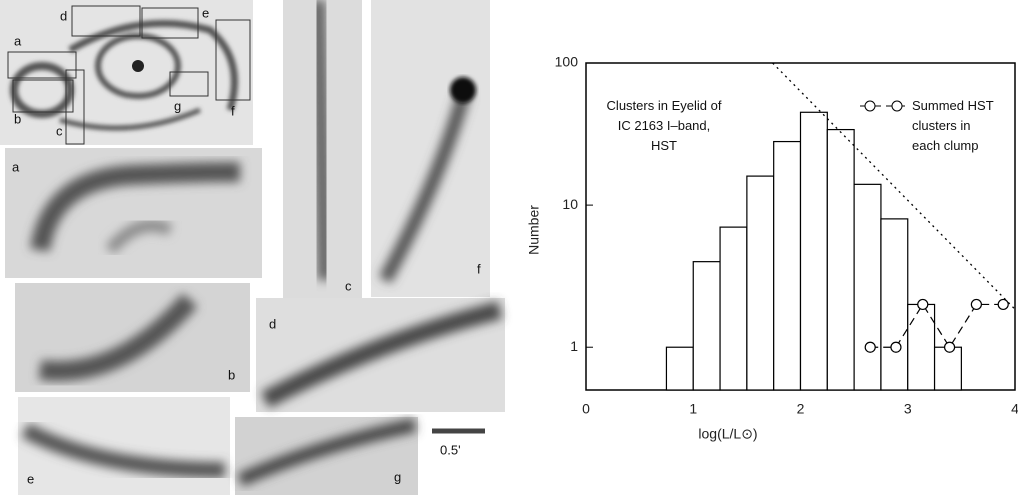 The image size is (1018, 503). Describe the element at coordinates (272, 323) in the screenshot. I see `panel-label: d` at that location.